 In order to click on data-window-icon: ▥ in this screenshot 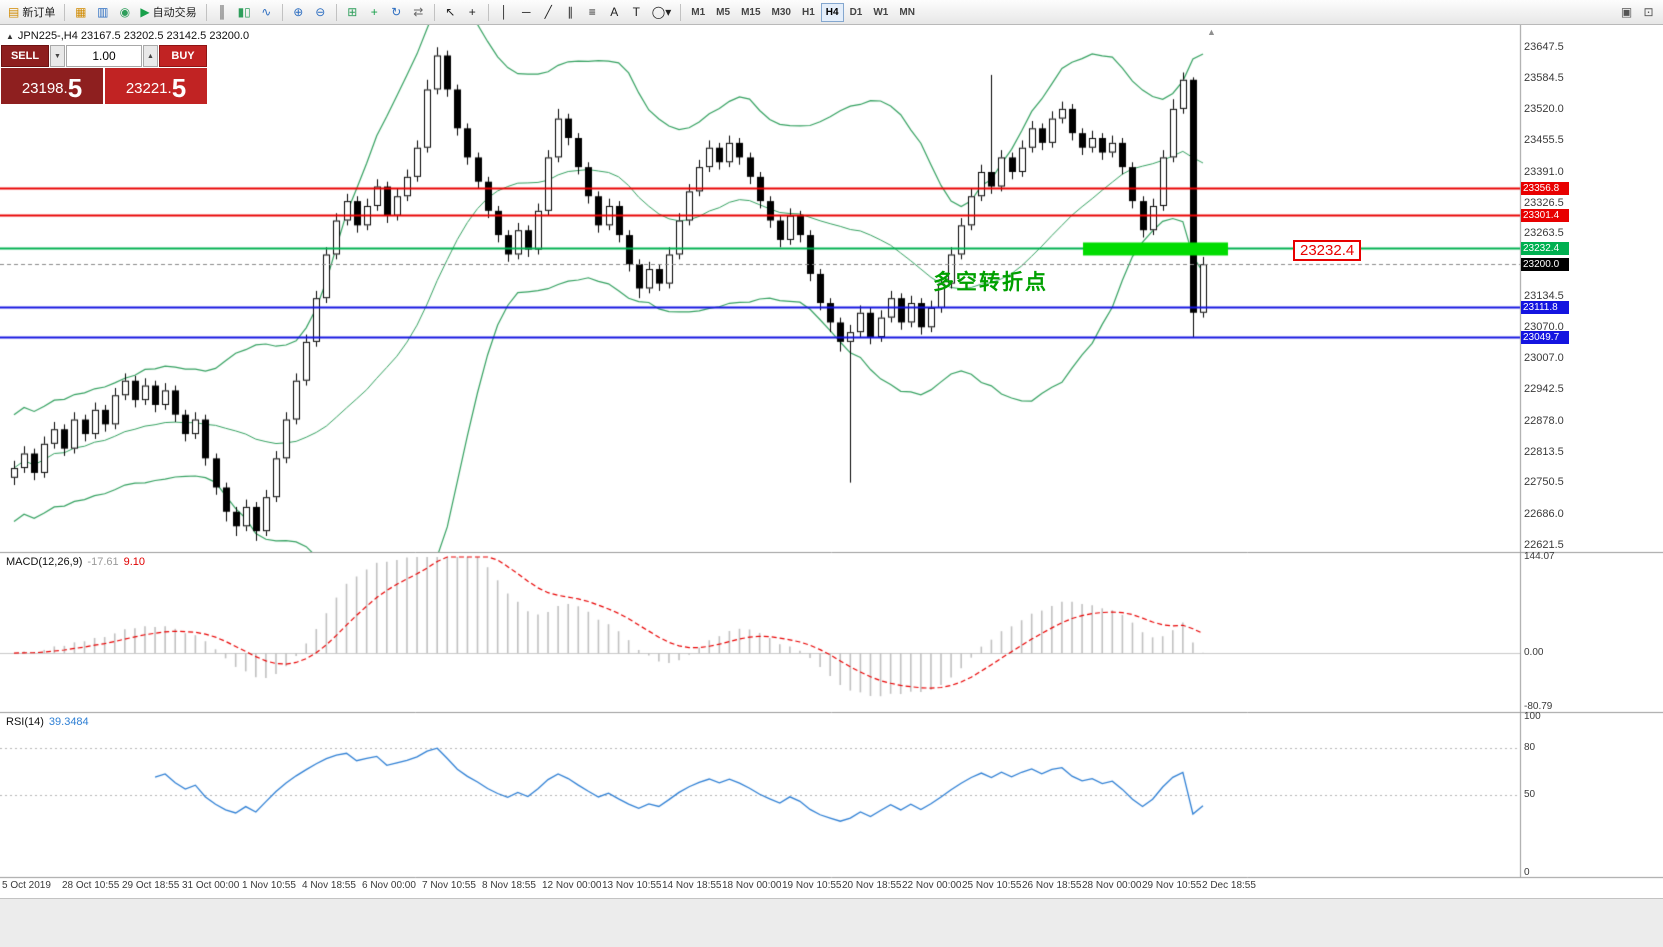, I will do `click(103, 12)`.